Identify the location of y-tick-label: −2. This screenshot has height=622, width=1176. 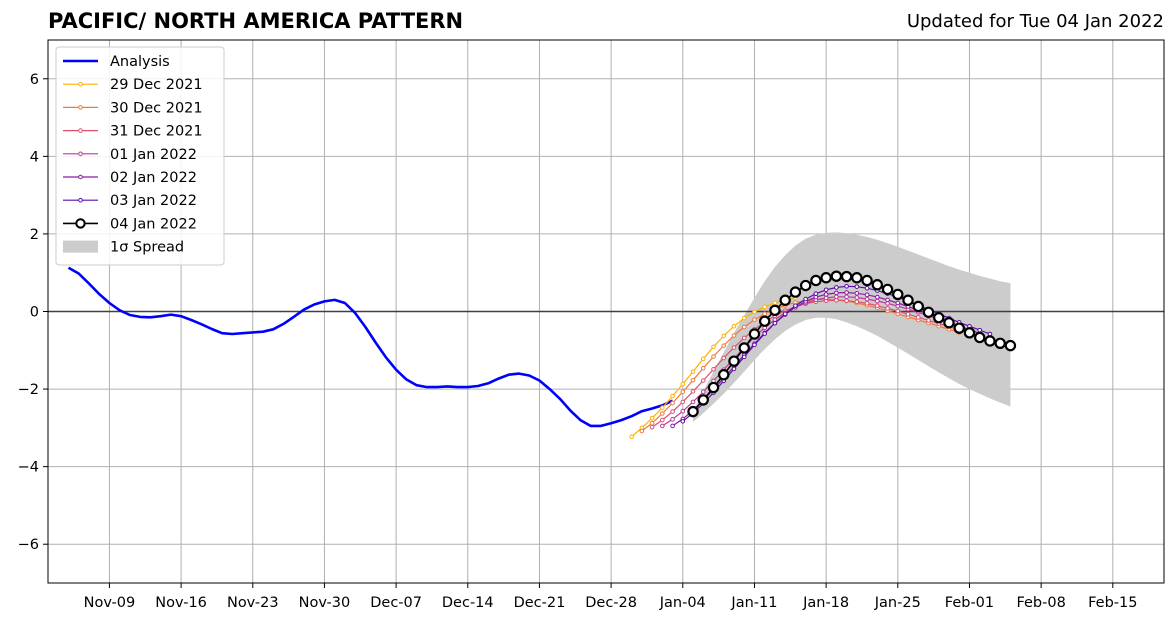
(28, 390).